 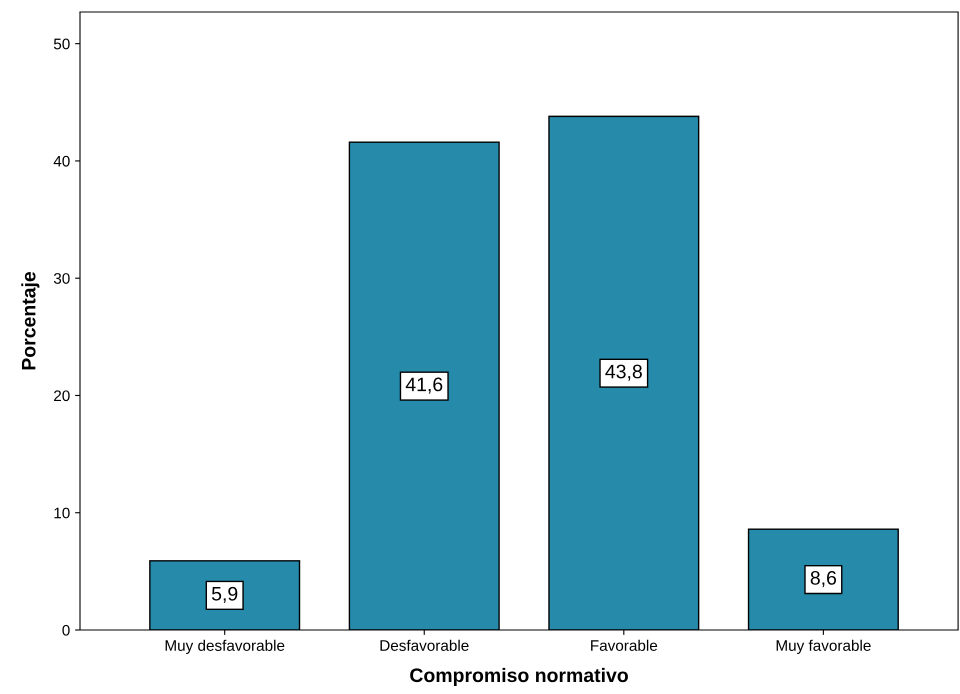 What do you see at coordinates (424, 645) in the screenshot?
I see `x-tick-label: Desfavorable` at bounding box center [424, 645].